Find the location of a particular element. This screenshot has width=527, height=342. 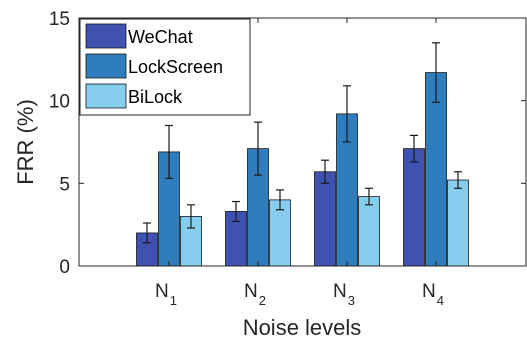

x-axis-label: Noise levels is located at coordinates (302, 327).